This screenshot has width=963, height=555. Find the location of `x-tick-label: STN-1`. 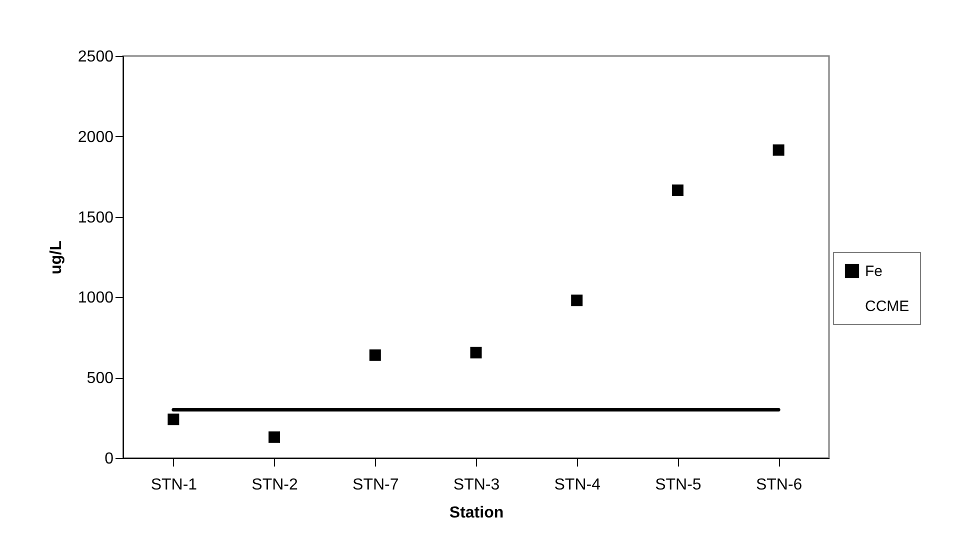

x-tick-label: STN-1 is located at coordinates (174, 485).